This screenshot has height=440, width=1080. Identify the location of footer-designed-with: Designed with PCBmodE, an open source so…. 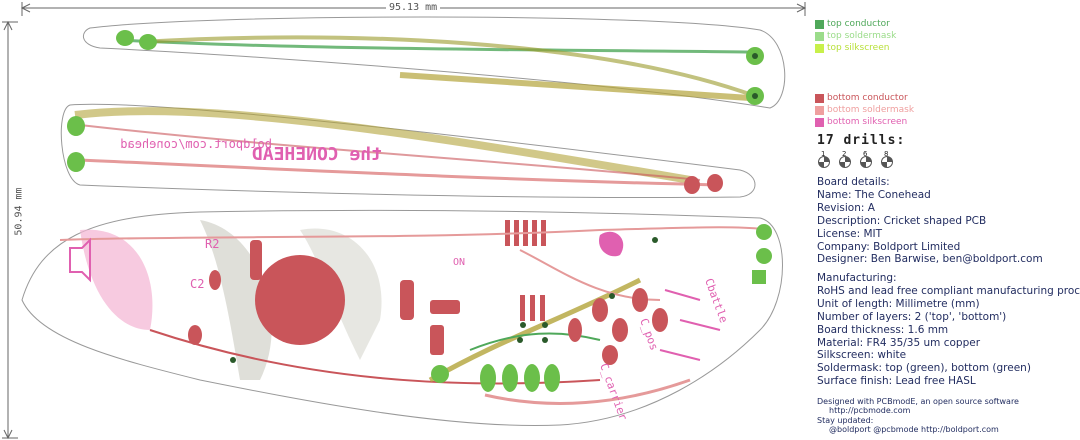
(918, 401).